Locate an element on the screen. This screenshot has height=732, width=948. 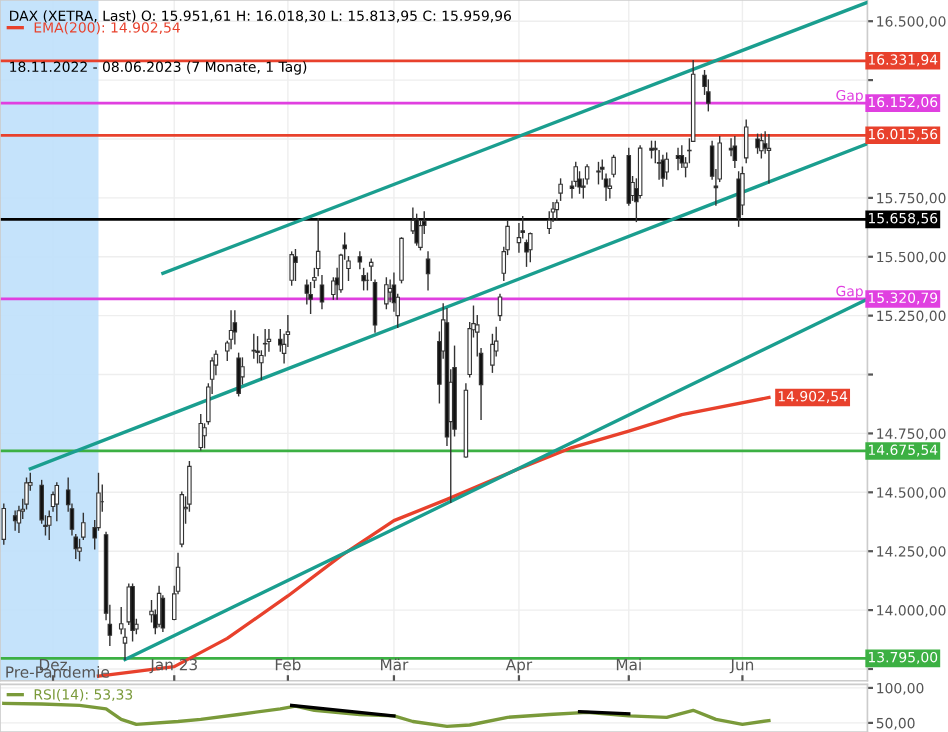
line-series is located at coordinates (386, 715).